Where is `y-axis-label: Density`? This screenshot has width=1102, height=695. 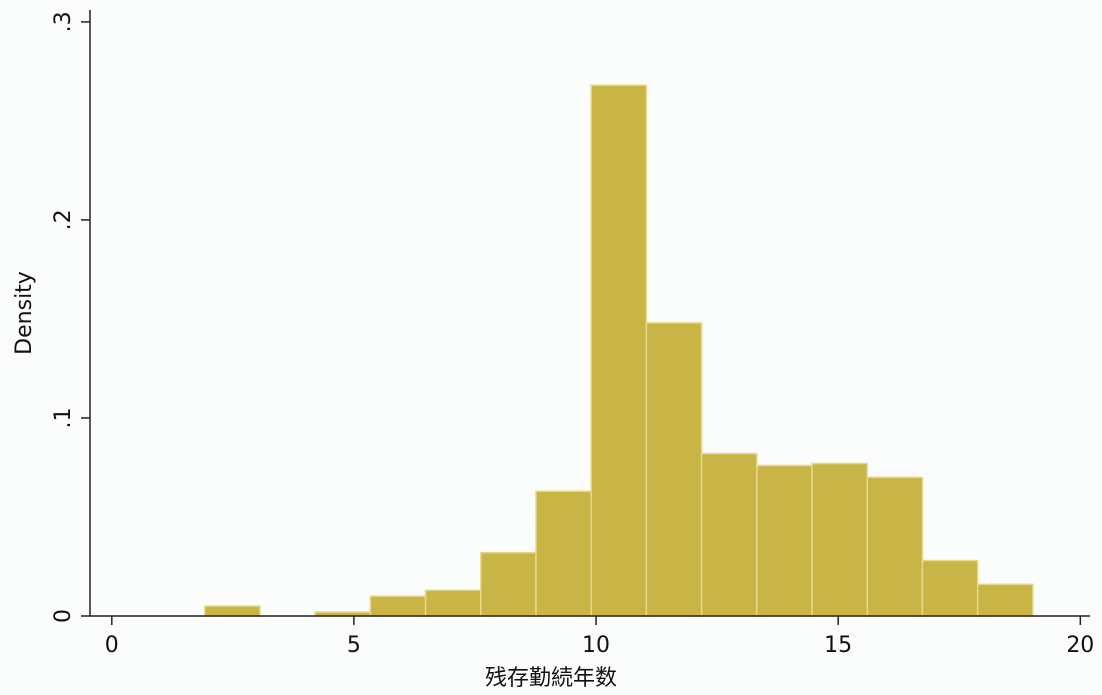 y-axis-label: Density is located at coordinates (24, 313).